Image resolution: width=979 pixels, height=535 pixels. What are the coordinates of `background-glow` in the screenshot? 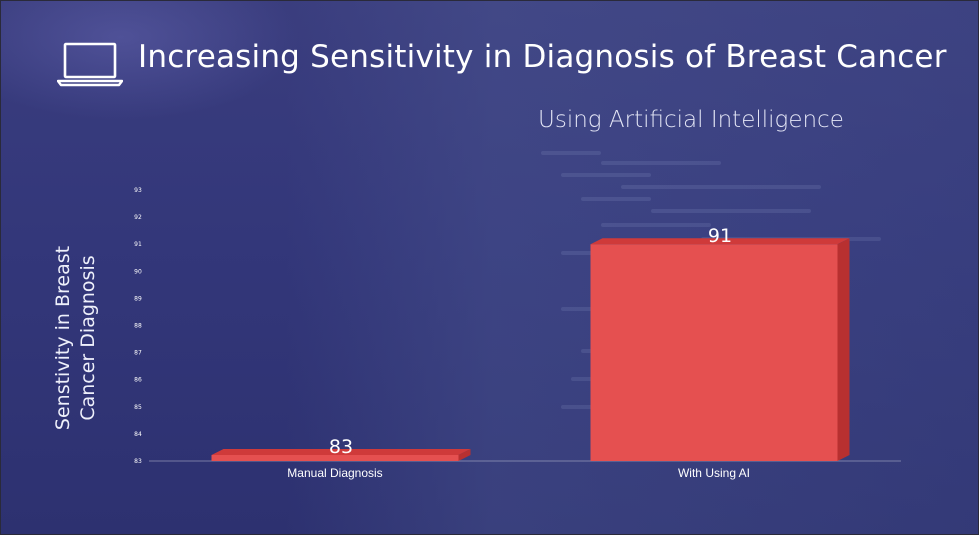 It's located at (151, 61).